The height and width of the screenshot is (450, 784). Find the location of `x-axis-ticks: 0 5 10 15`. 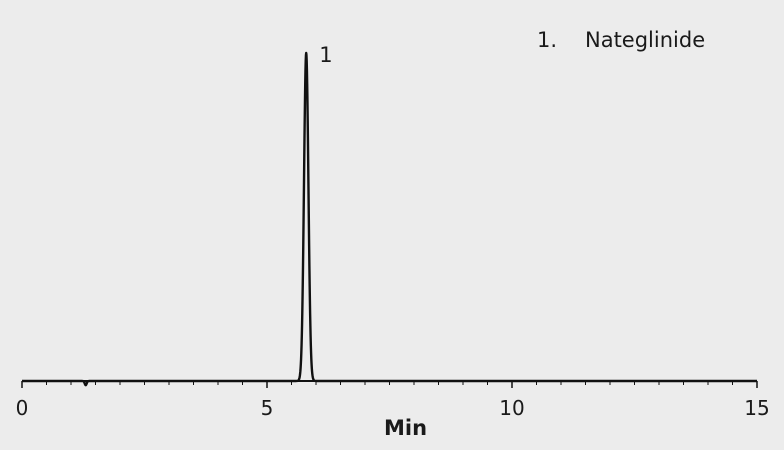

x-axis-ticks: 0 5 10 15 is located at coordinates (393, 400).